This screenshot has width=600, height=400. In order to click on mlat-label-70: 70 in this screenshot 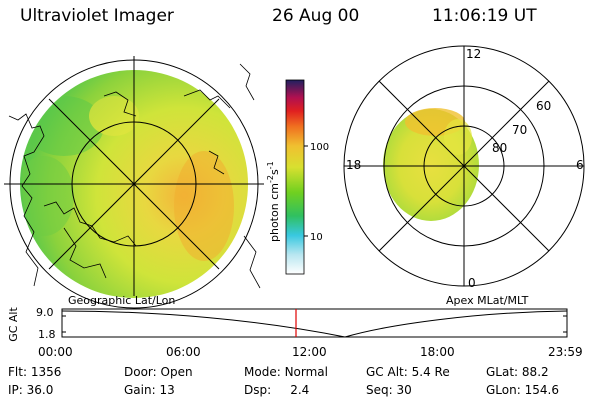, I will do `click(519, 130)`.